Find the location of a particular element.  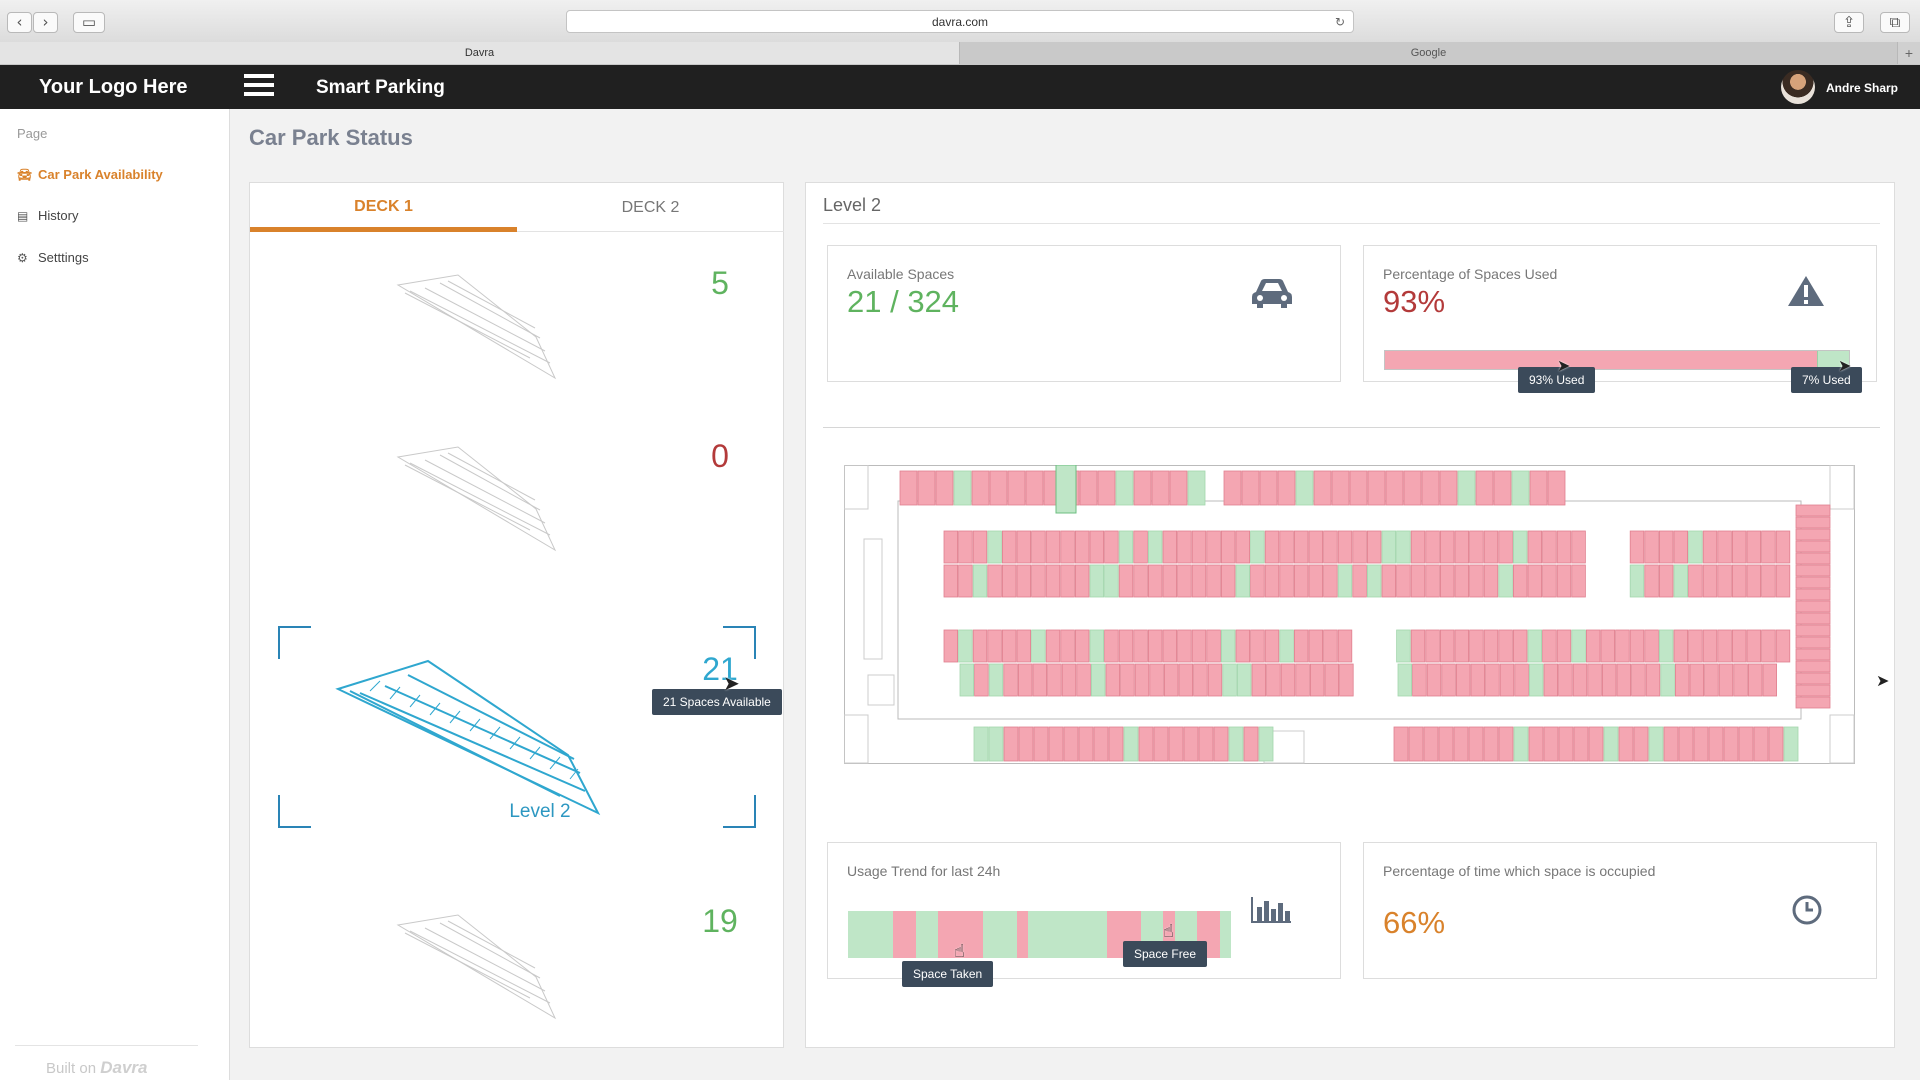

reload-icon: ↻ is located at coordinates (1339, 22).